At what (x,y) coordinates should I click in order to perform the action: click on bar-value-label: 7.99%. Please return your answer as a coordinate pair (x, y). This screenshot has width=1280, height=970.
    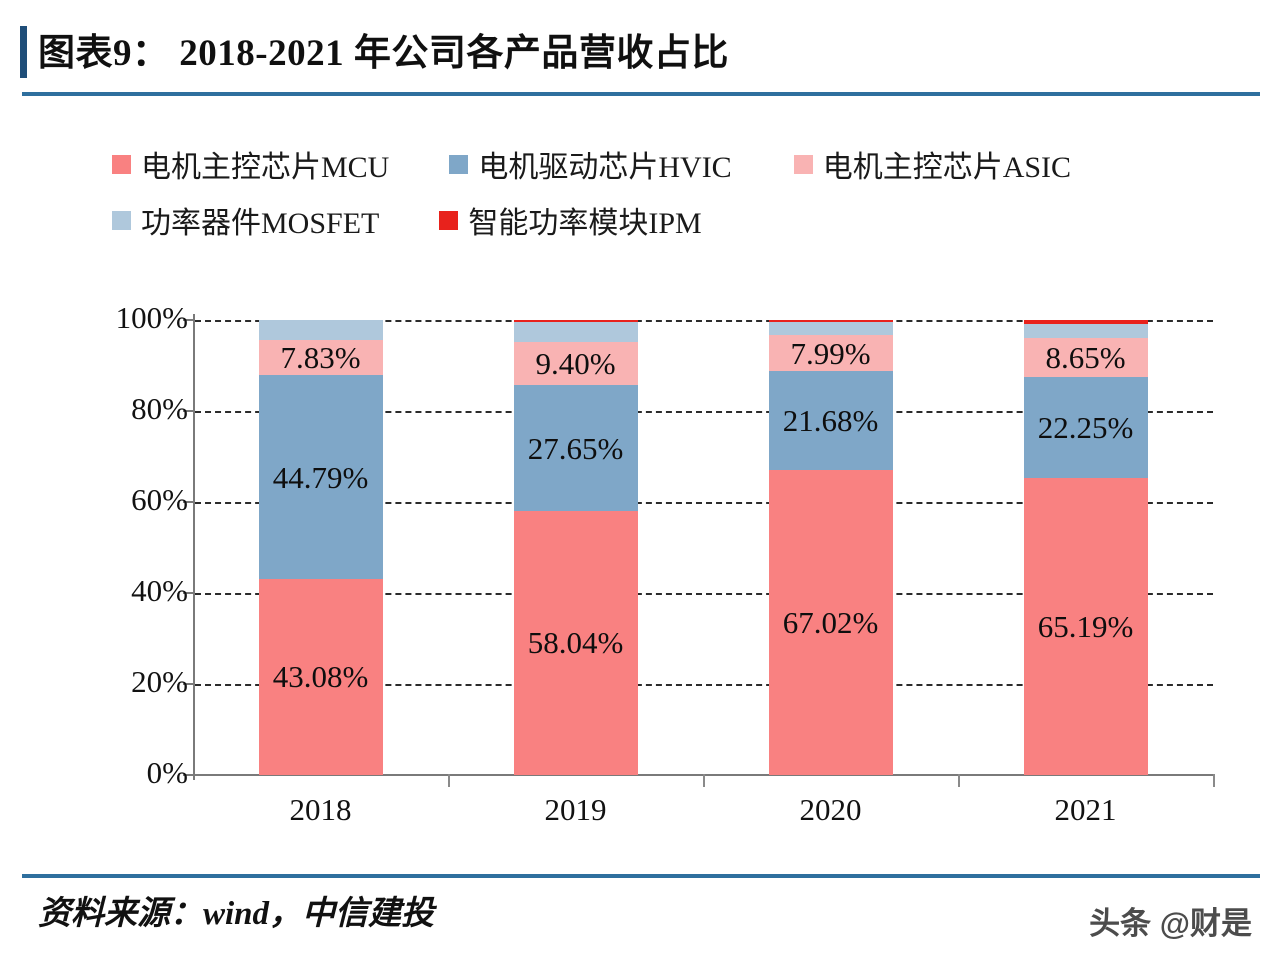
    Looking at the image, I should click on (830, 353).